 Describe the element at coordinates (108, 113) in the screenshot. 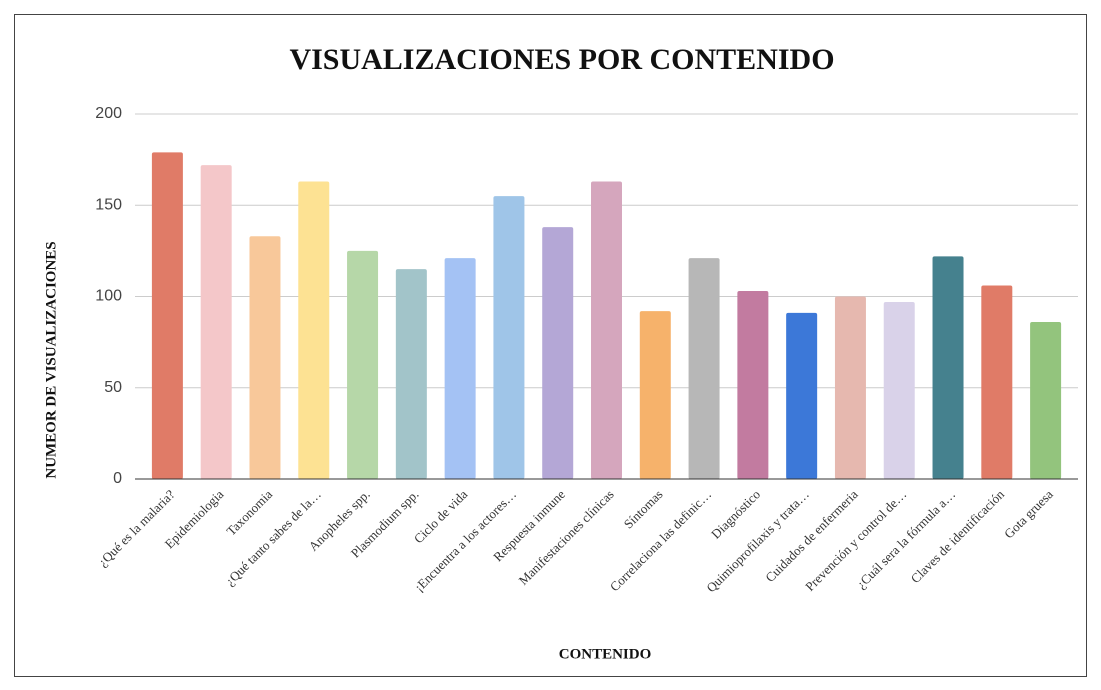

I see `y-tick-label: 200` at that location.